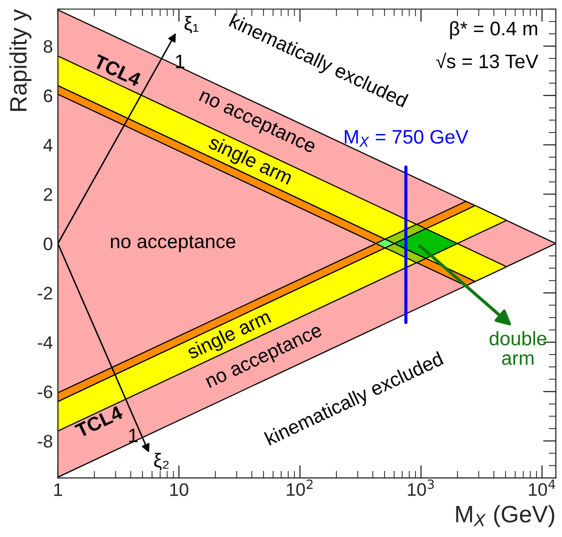 This screenshot has height=537, width=562. I want to click on annotation: double arm, so click(518, 348).